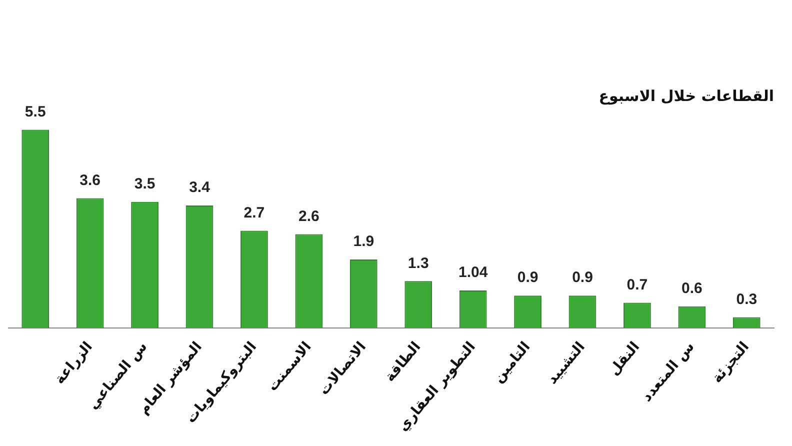  Describe the element at coordinates (692, 289) in the screenshot. I see `data-label: 0.6` at that location.